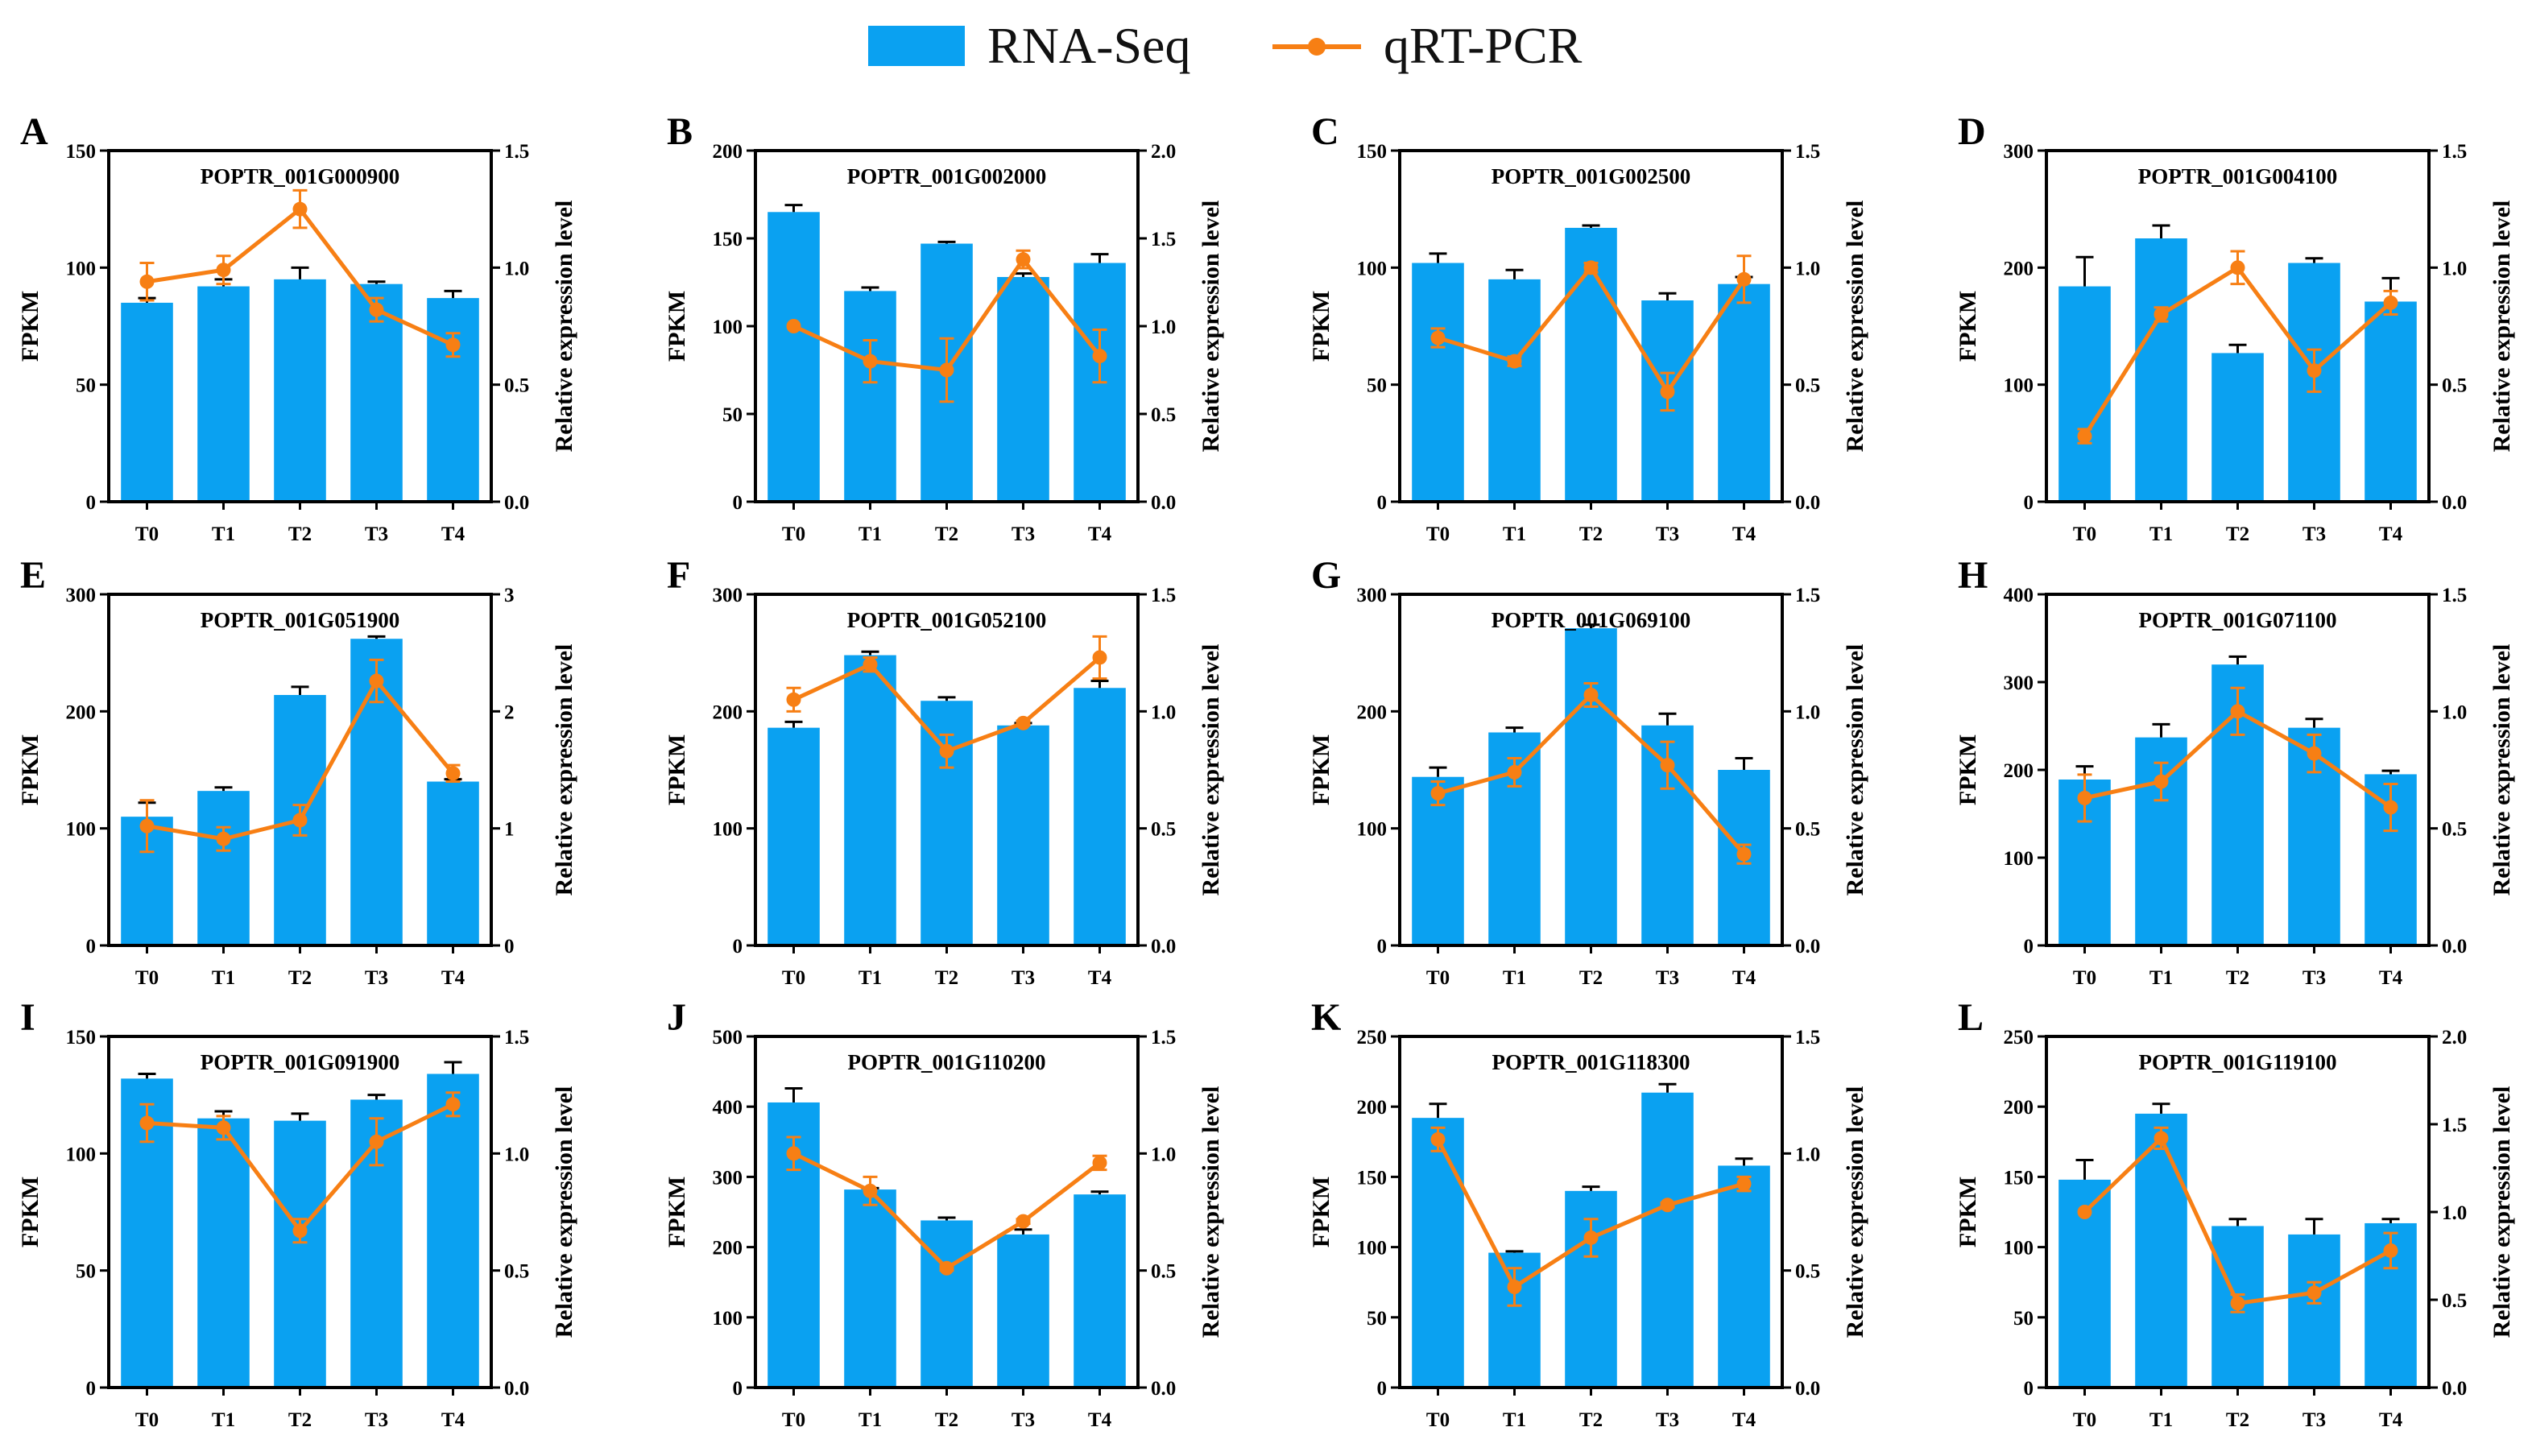 The image size is (2528, 1456). Describe the element at coordinates (1591, 1062) in the screenshot. I see `gene-title: POPTR_001G118300` at that location.